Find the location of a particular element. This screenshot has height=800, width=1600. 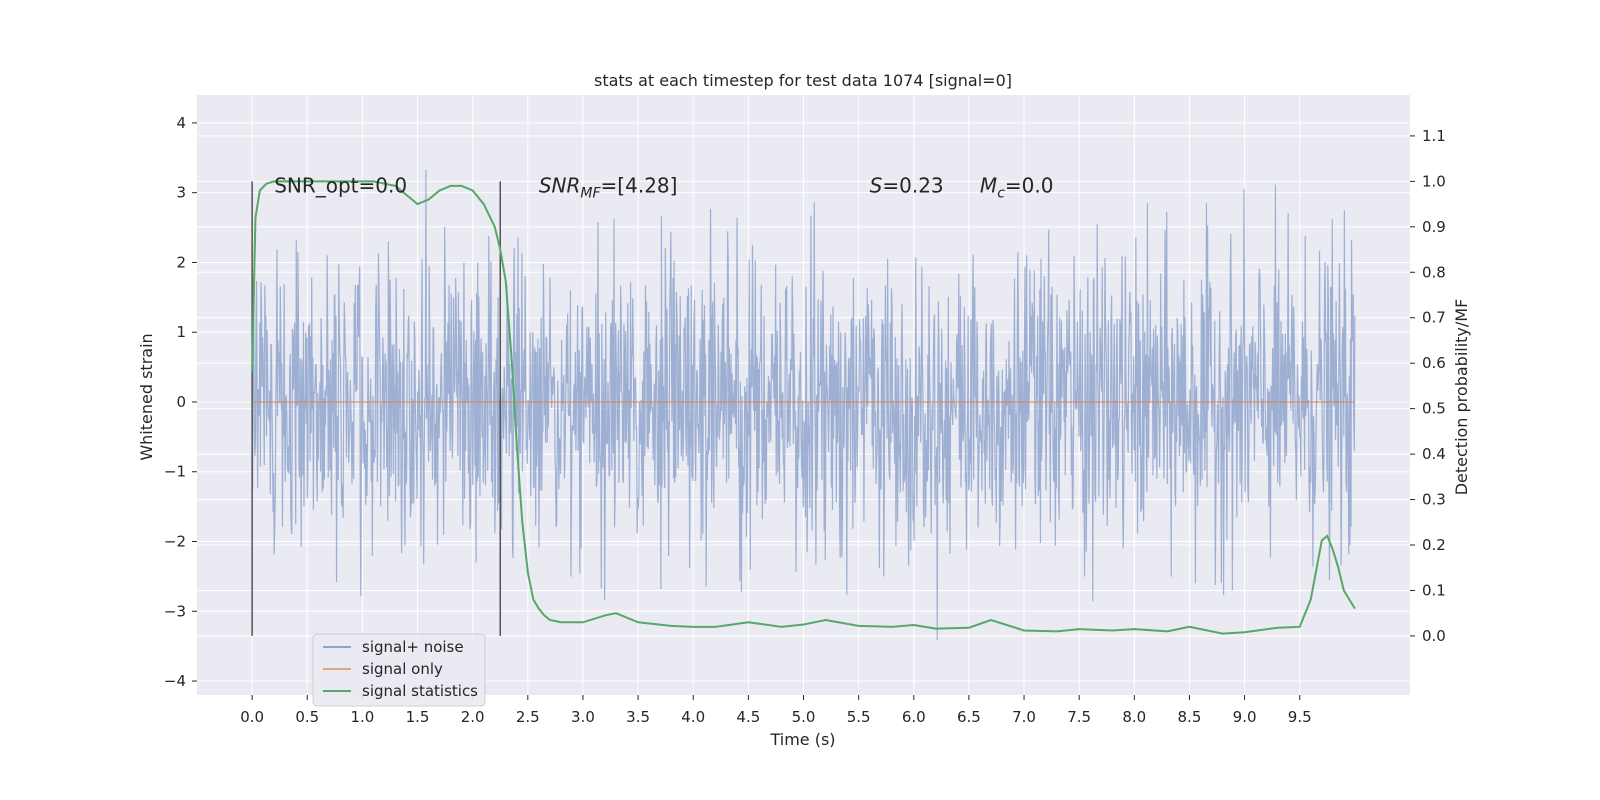

y2-tick-label: 0.1 is located at coordinates (1434, 590).